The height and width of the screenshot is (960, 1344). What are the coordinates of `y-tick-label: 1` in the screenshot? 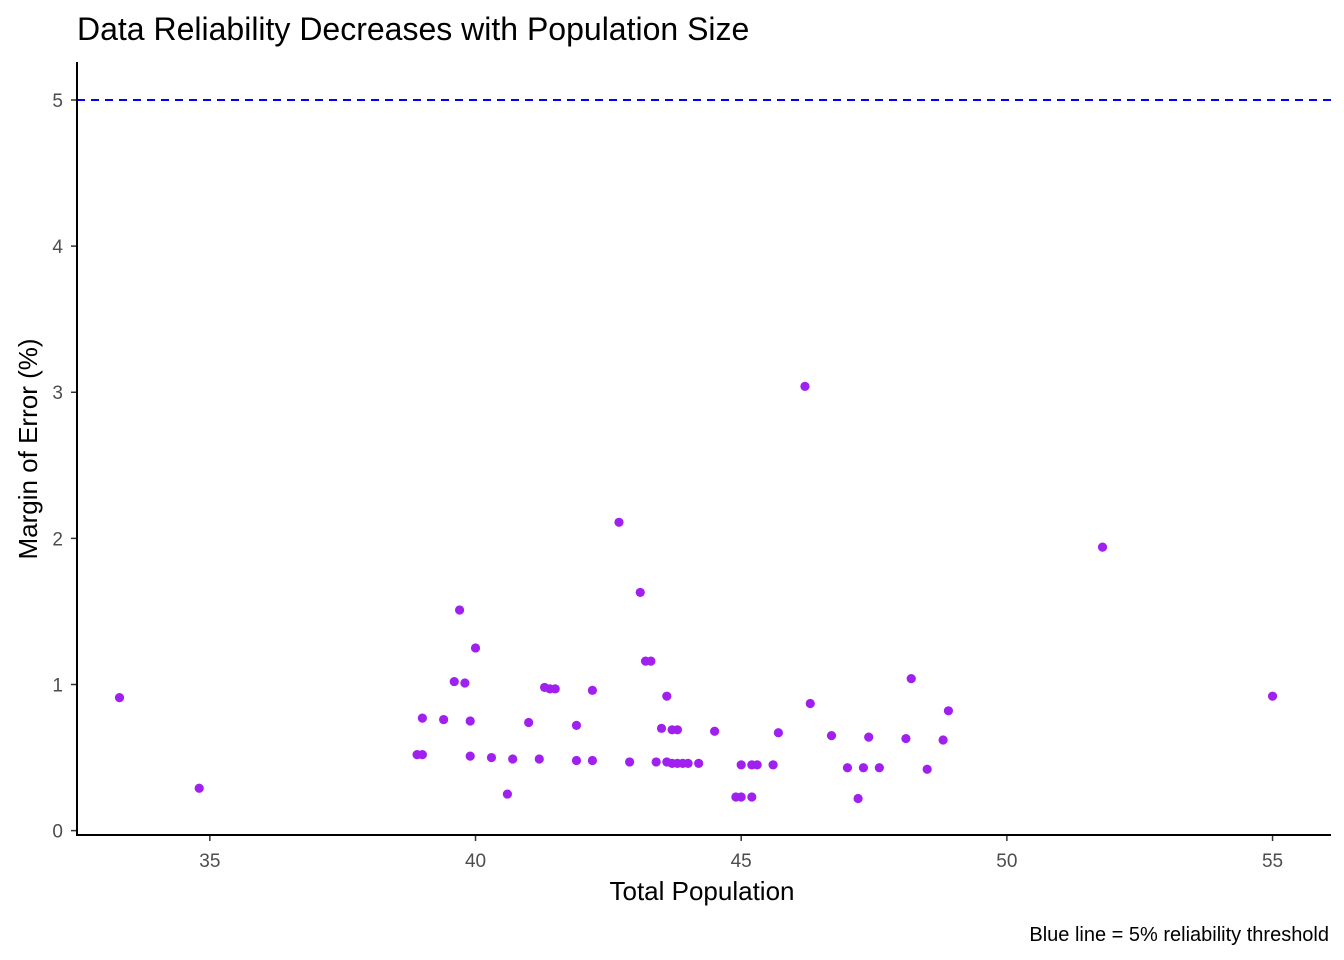 It's located at (57, 685).